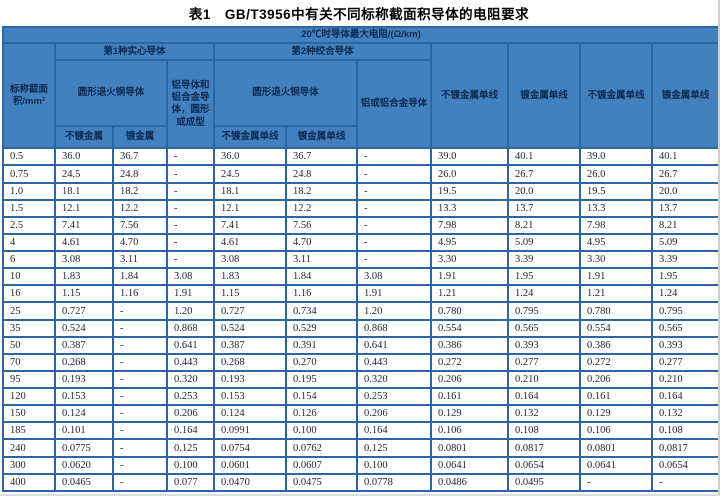 The height and width of the screenshot is (496, 720). I want to click on resistance-value-cell: 19.5, so click(616, 191).